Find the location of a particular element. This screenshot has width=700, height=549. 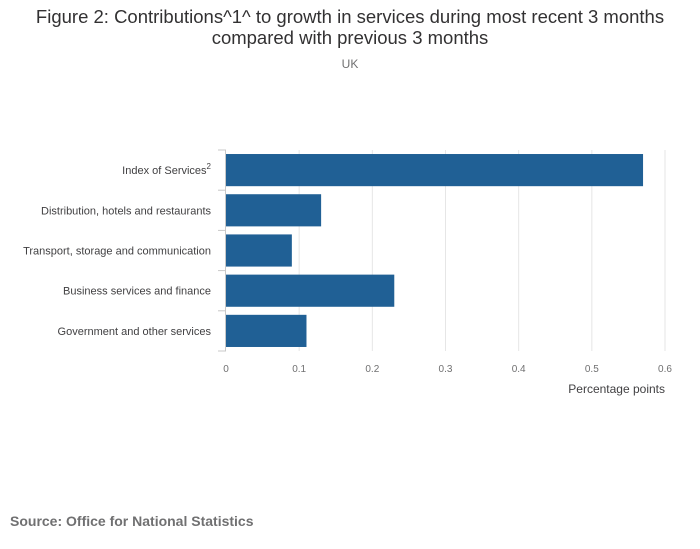

category-label: Government and other services is located at coordinates (135, 332).